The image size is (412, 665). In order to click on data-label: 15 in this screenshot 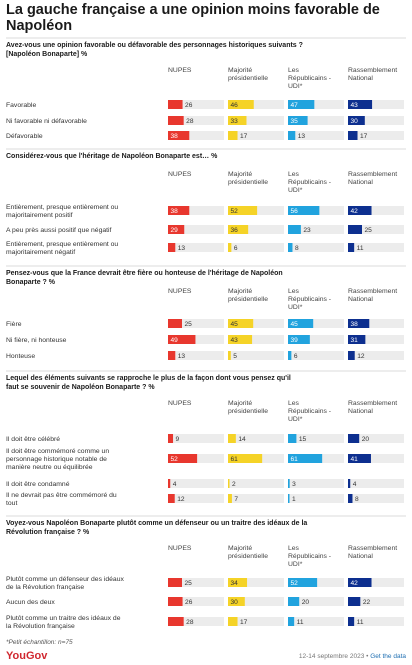, I will do `click(303, 439)`.